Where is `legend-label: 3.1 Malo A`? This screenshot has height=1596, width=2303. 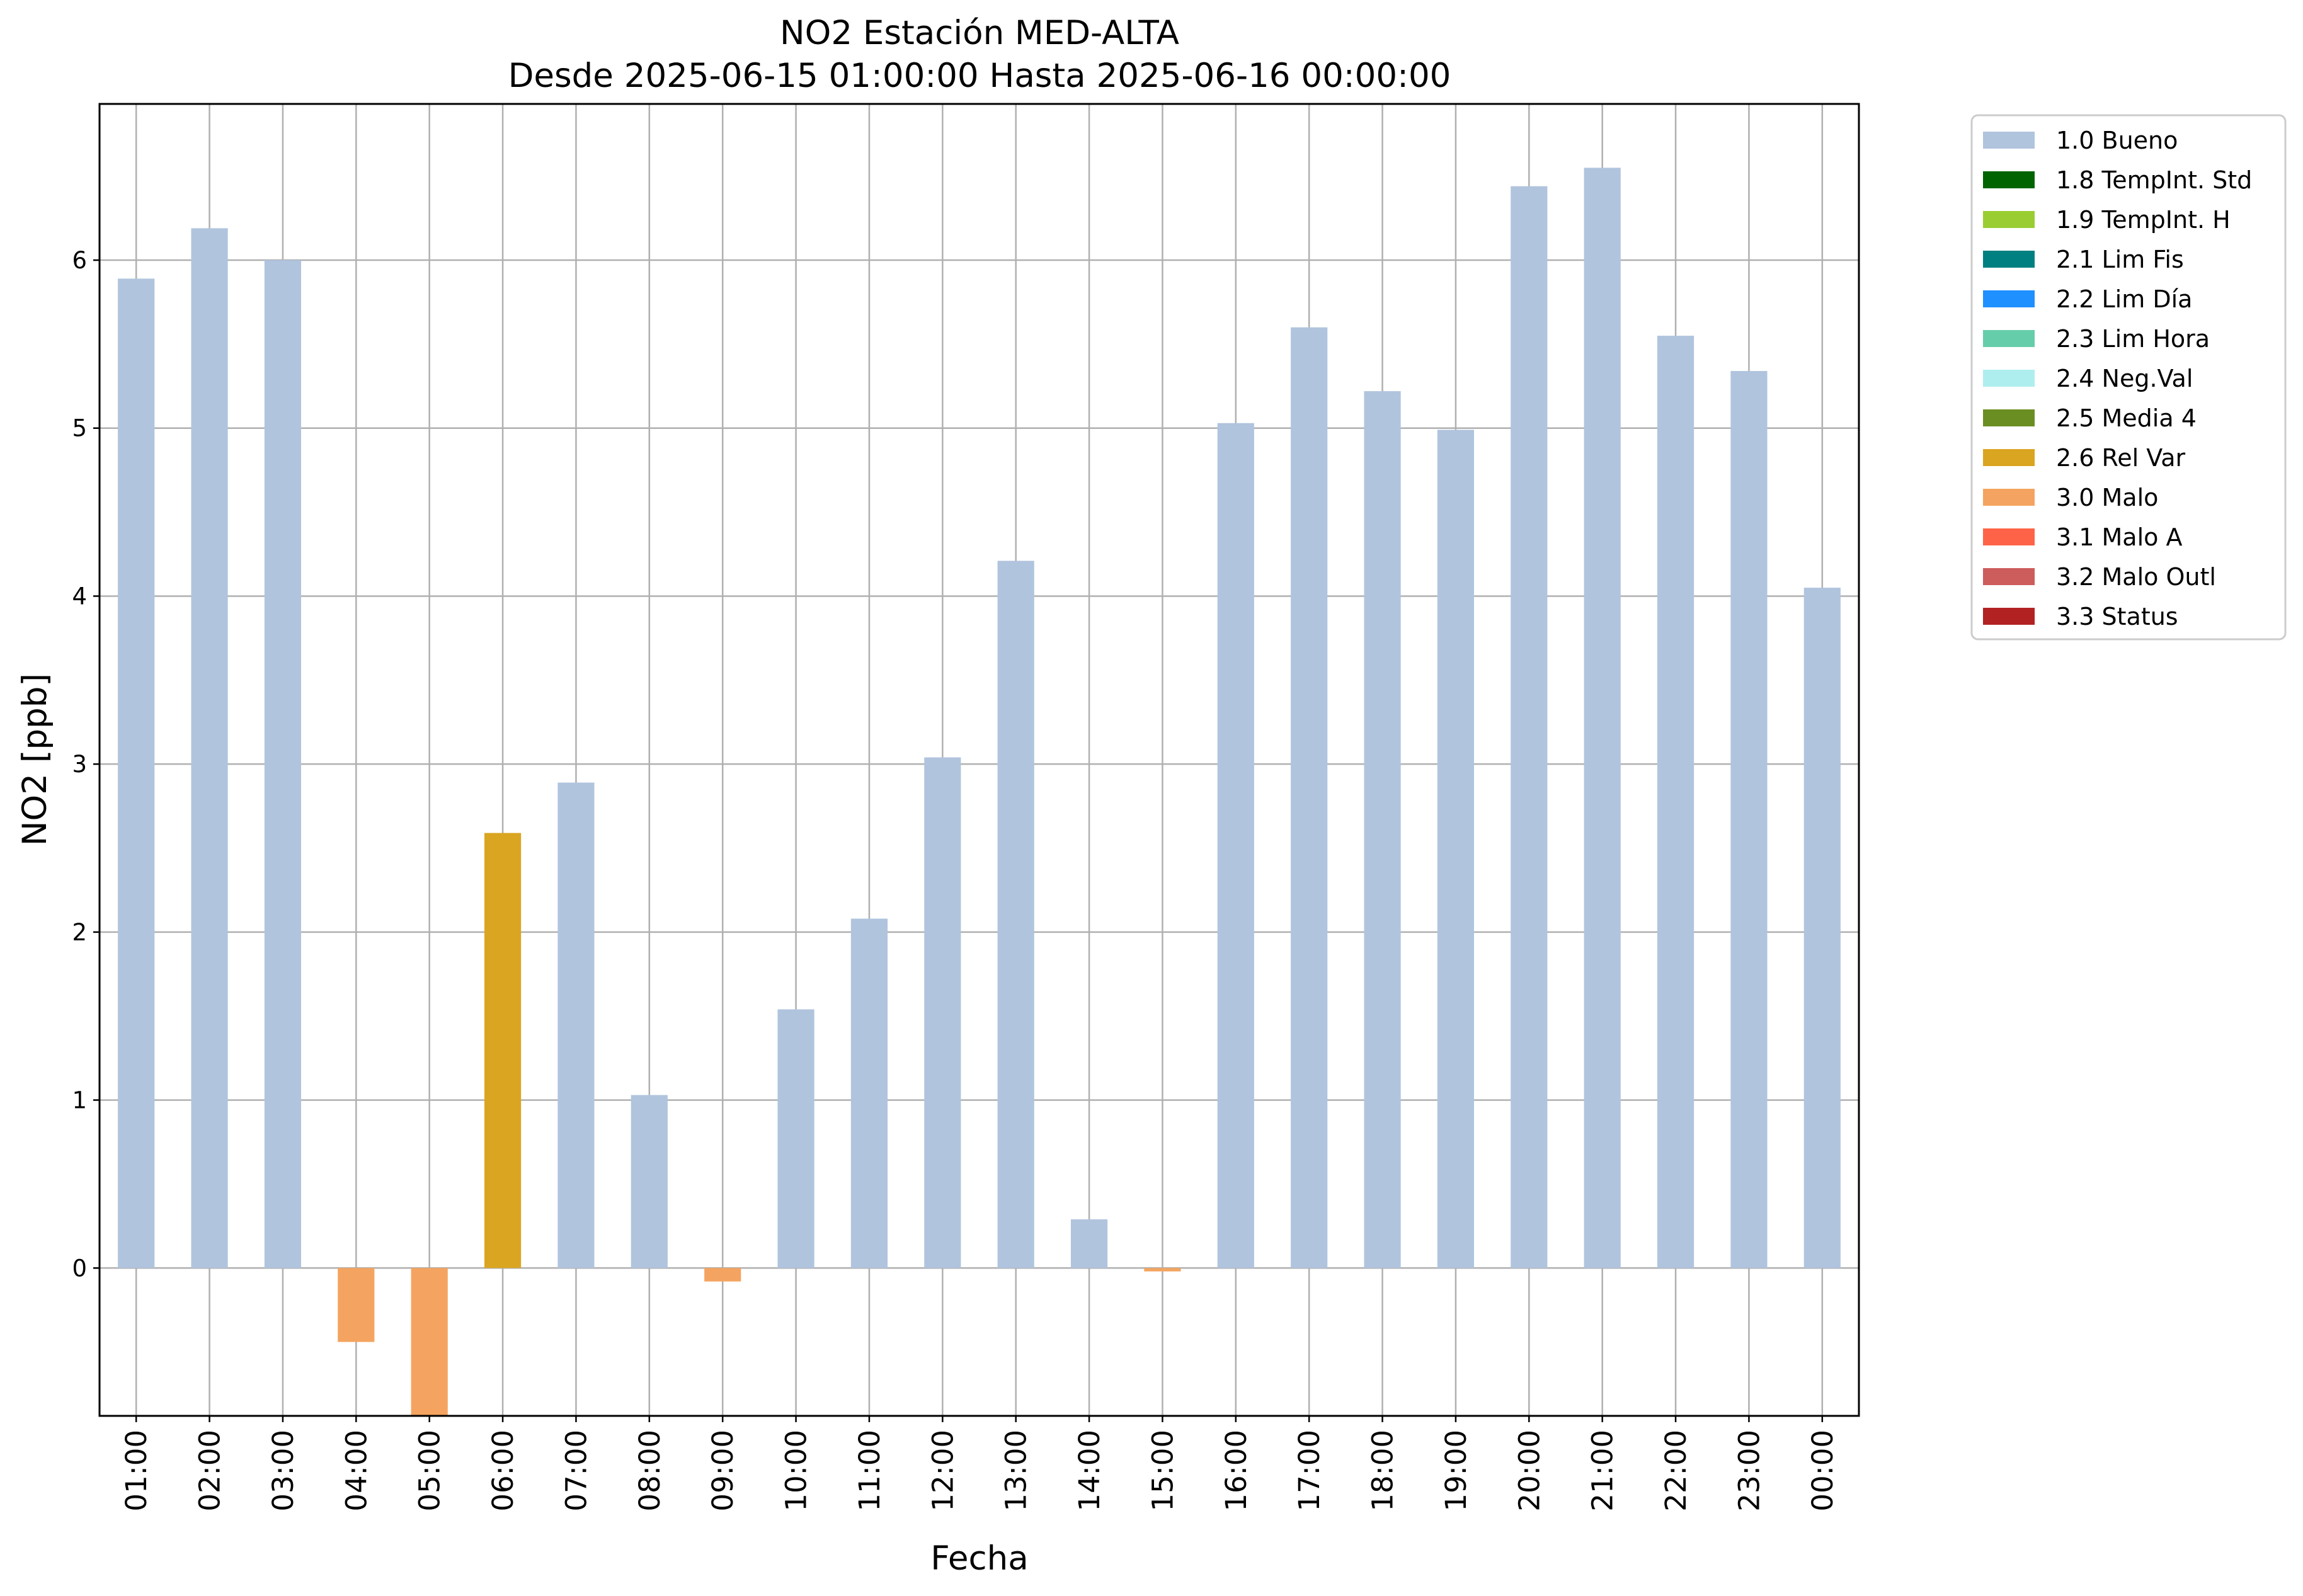
legend-label: 3.1 Malo A is located at coordinates (2119, 537).